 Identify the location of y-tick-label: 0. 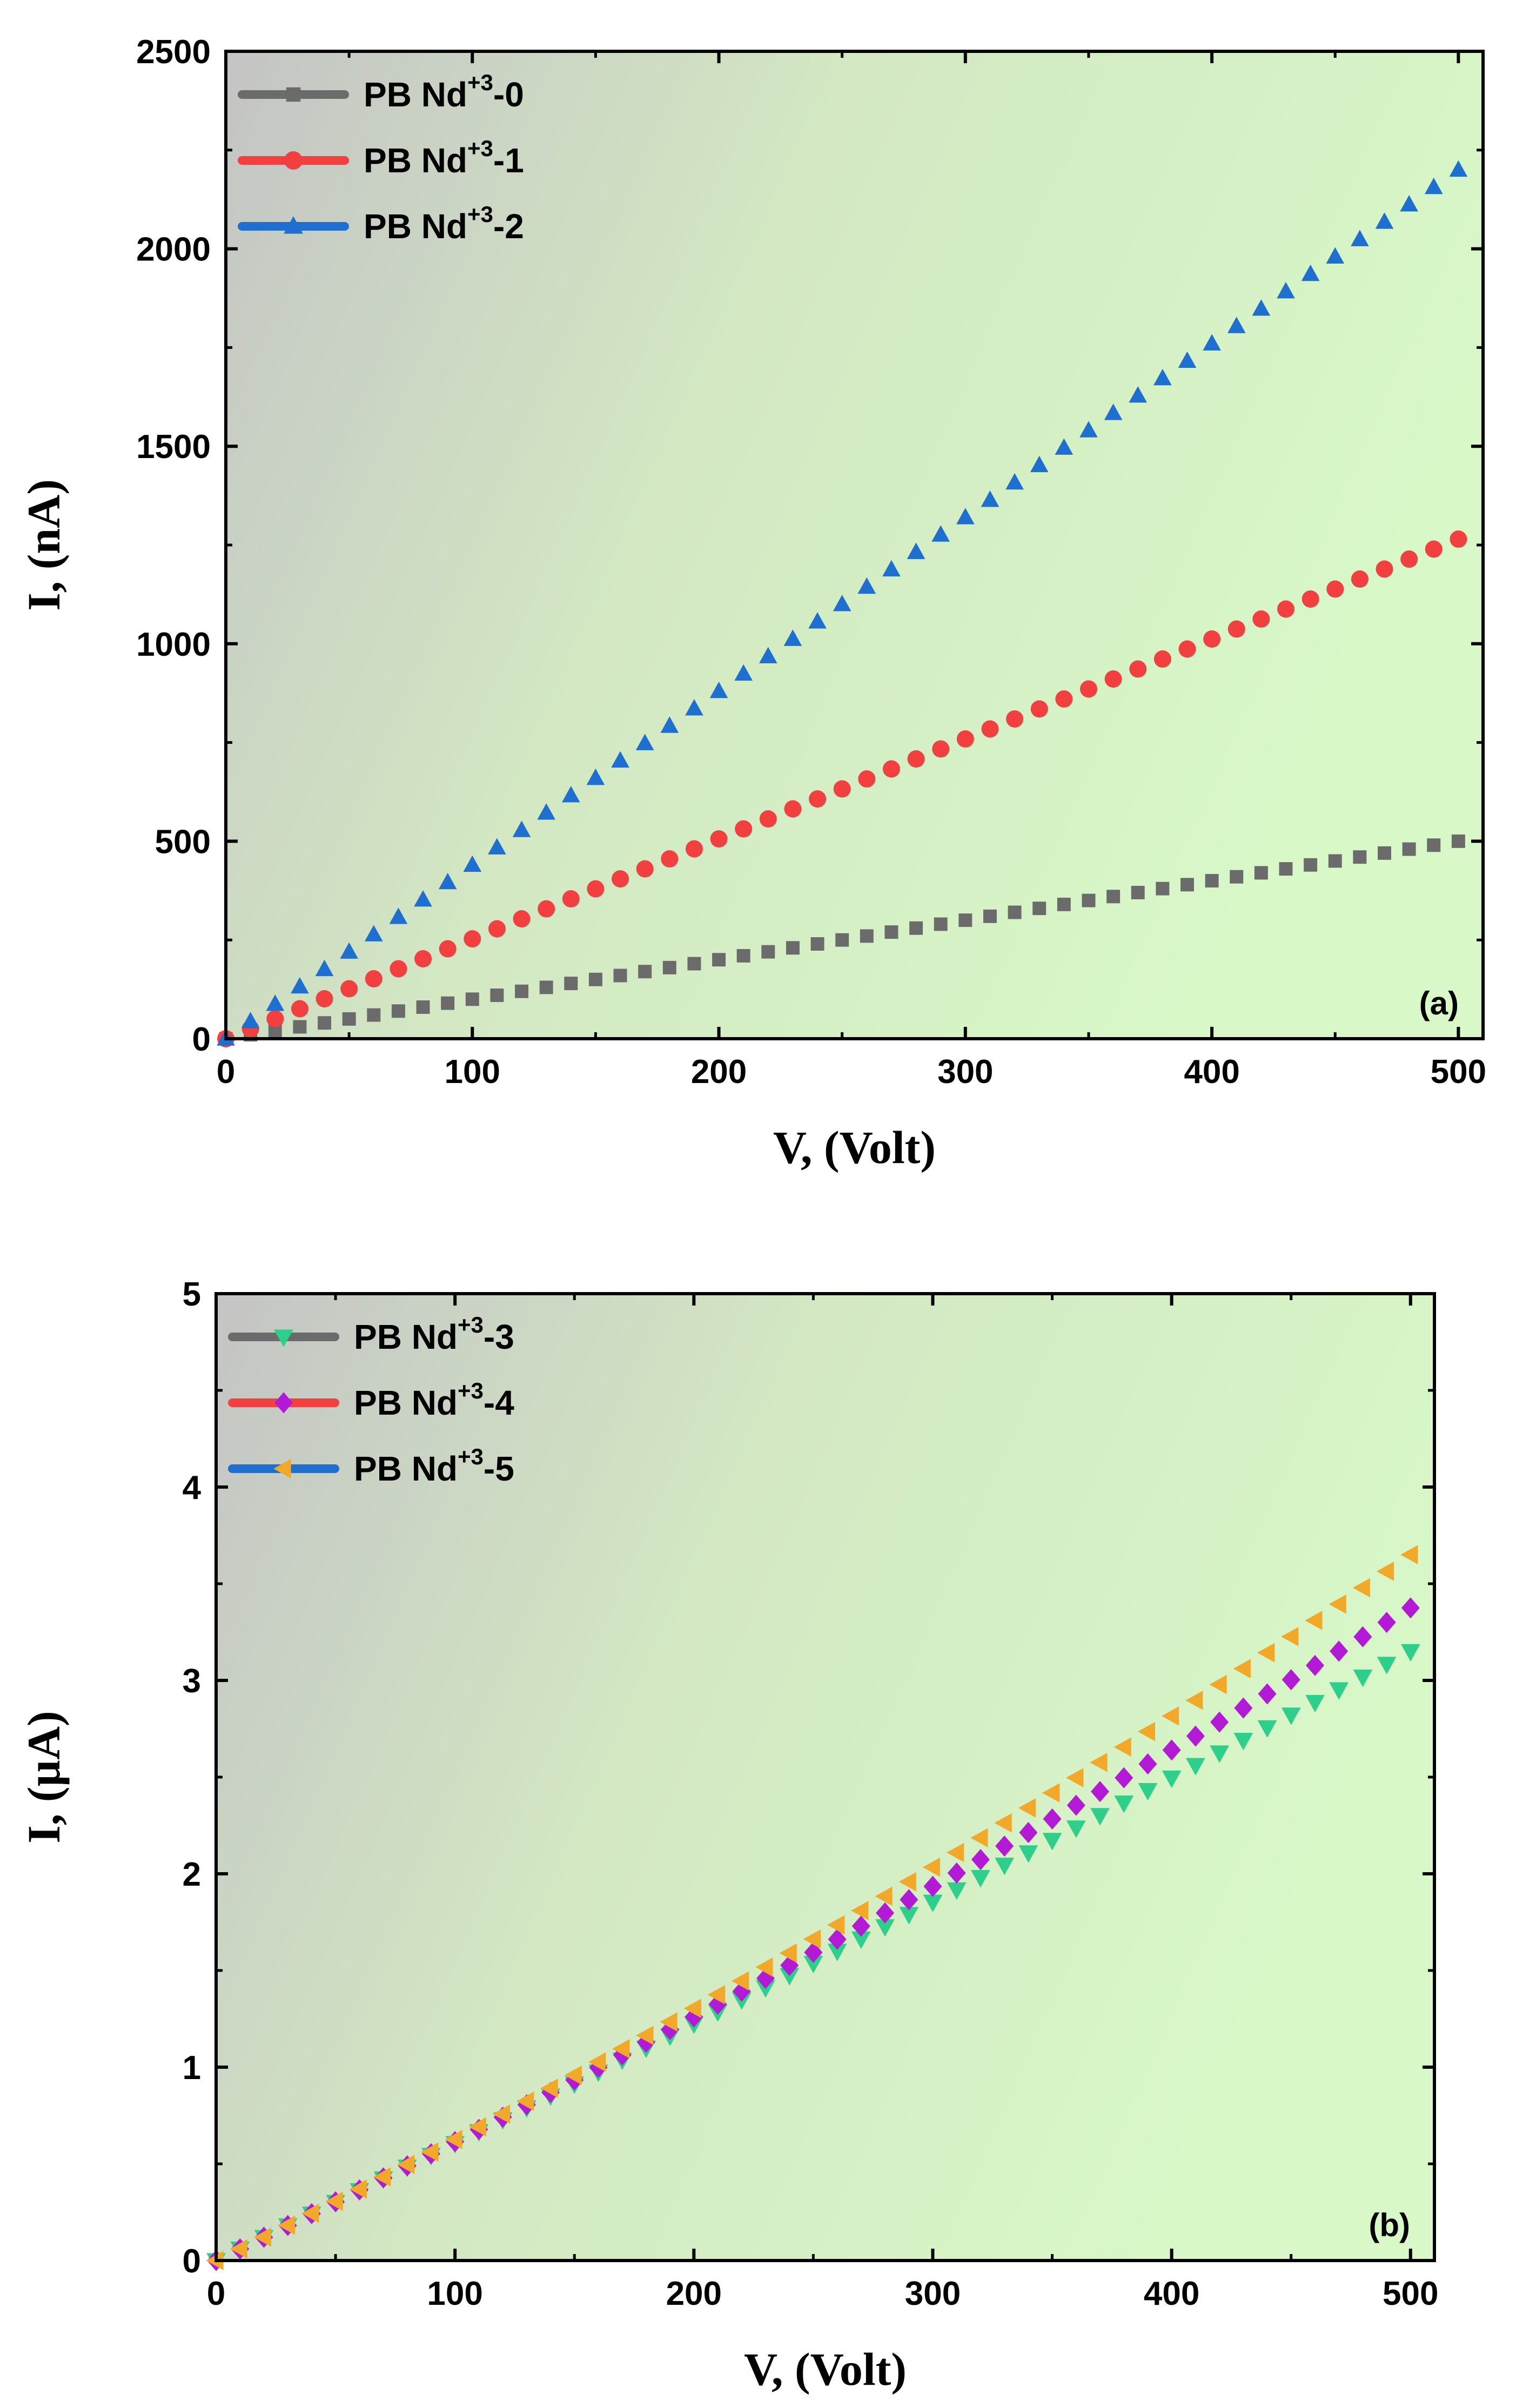
(192, 2261).